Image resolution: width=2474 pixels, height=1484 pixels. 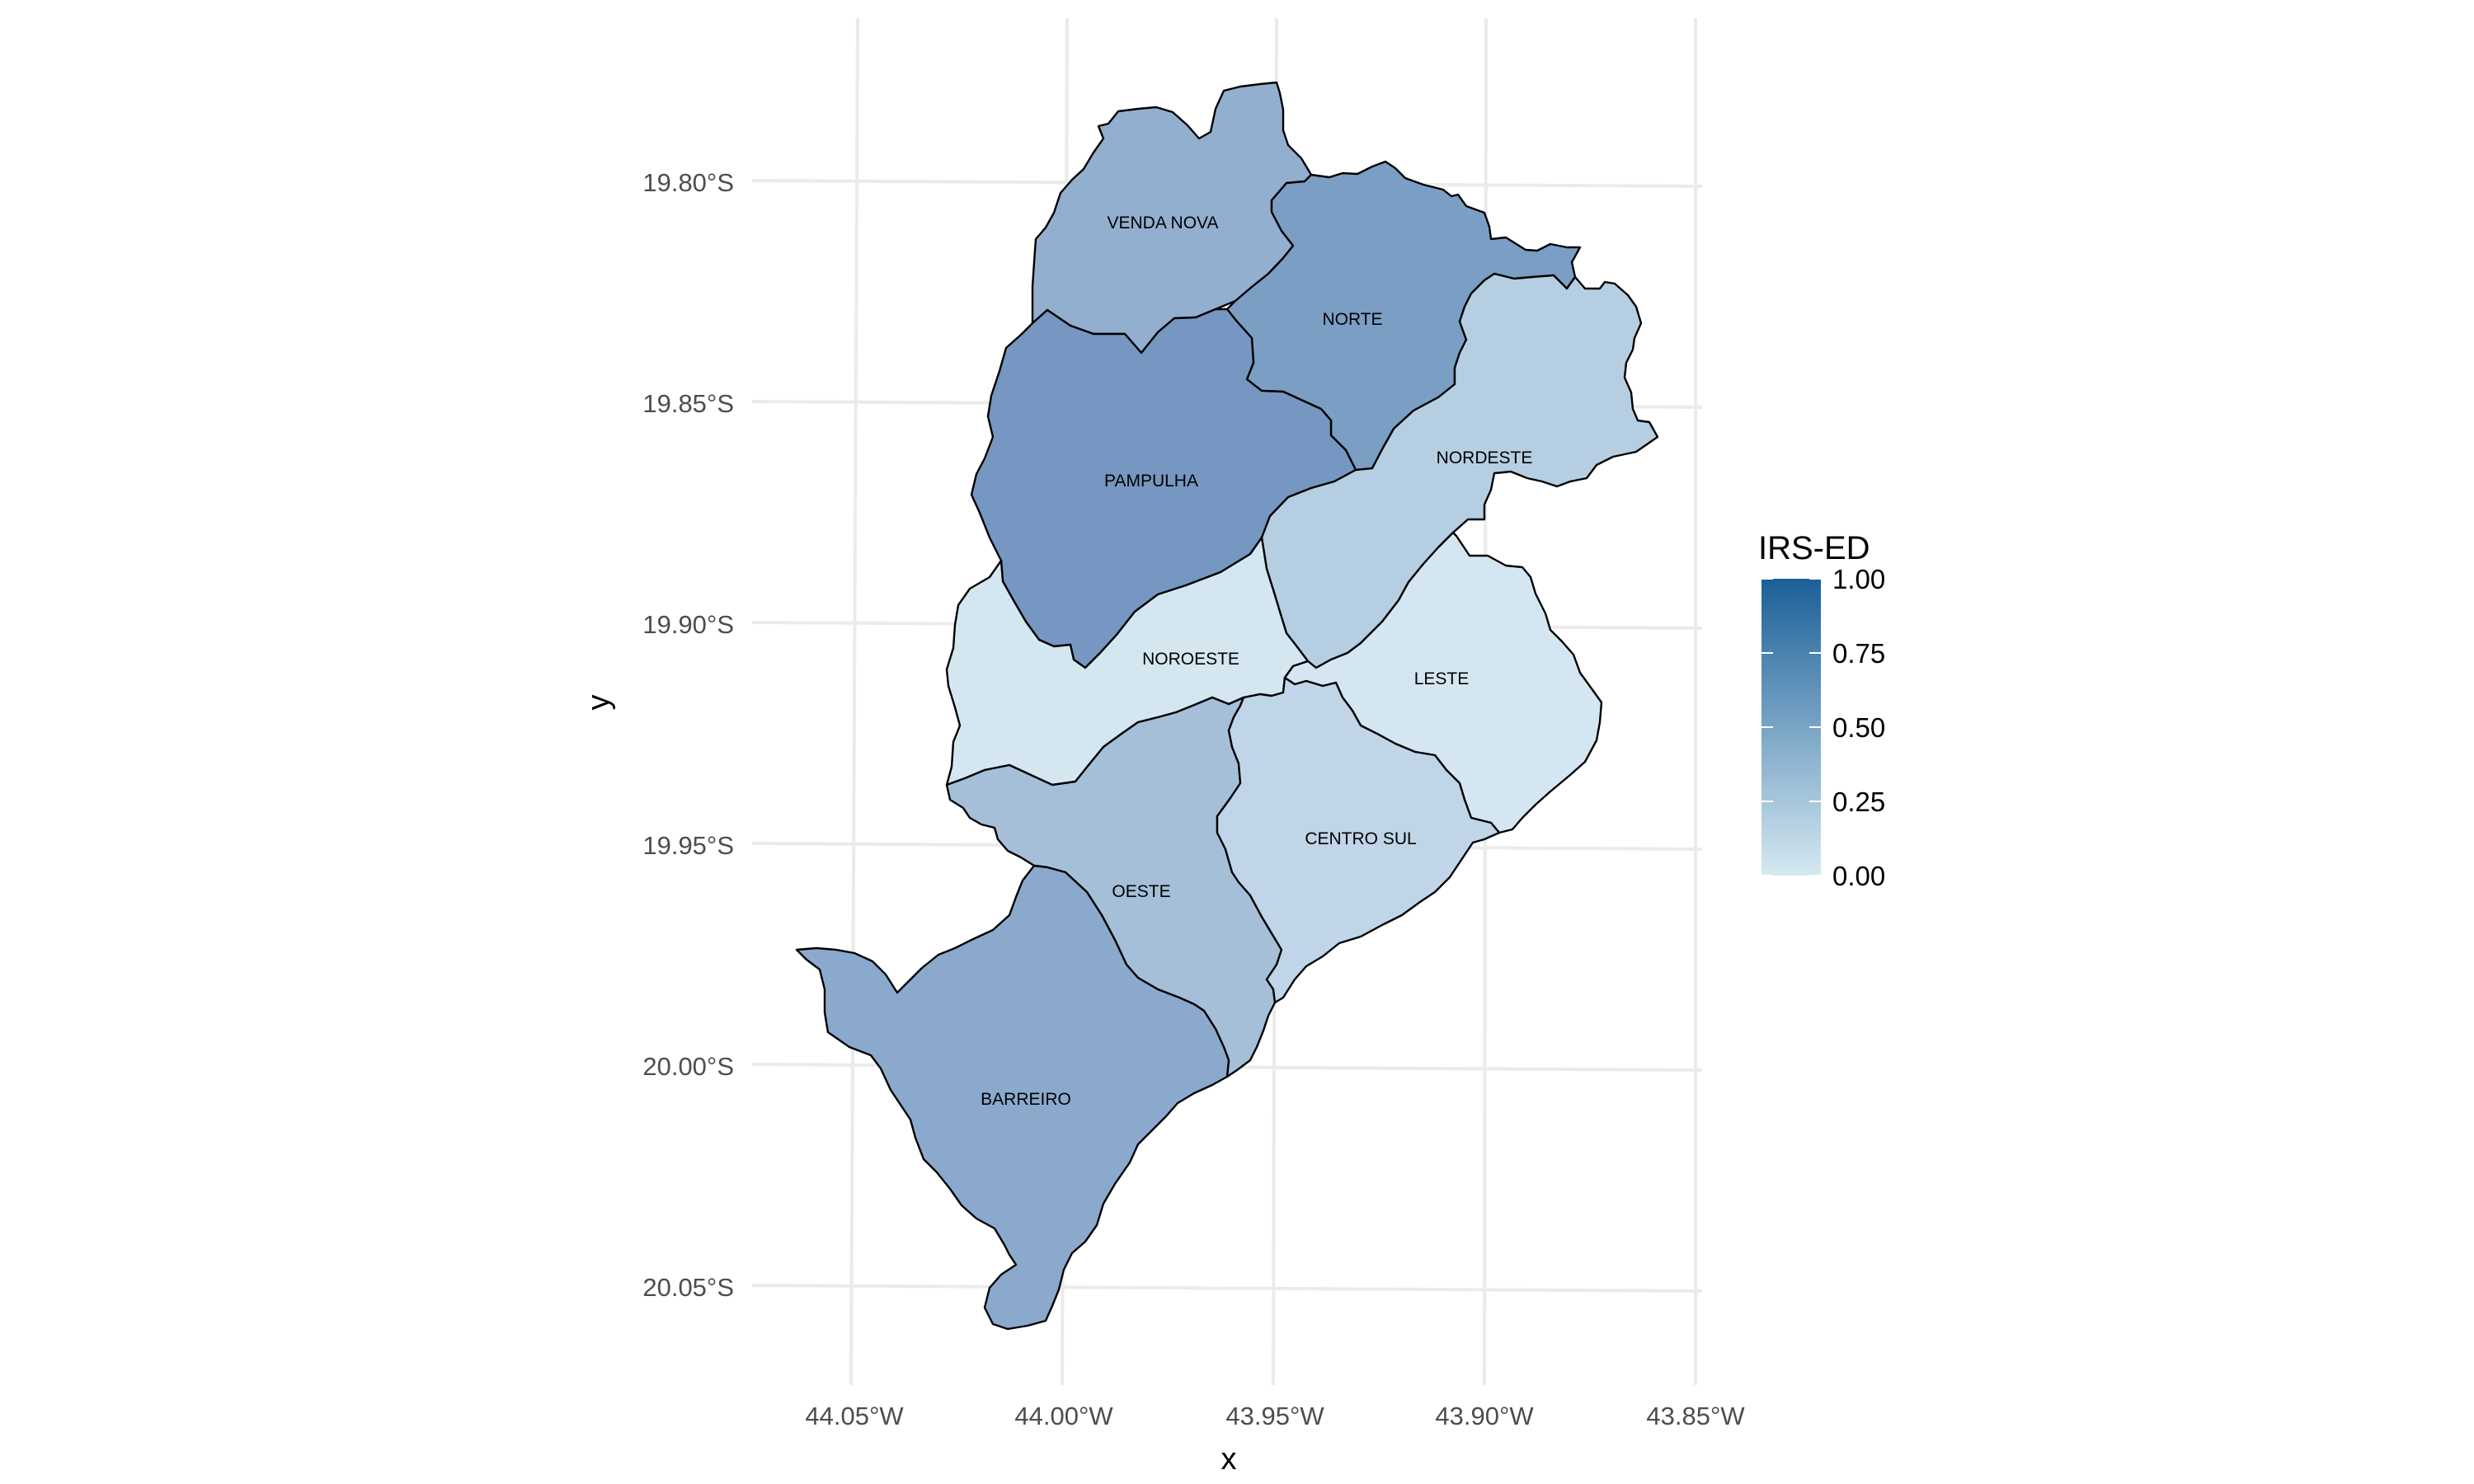 I want to click on legend-tick-label: 1.00, so click(x=1858, y=579).